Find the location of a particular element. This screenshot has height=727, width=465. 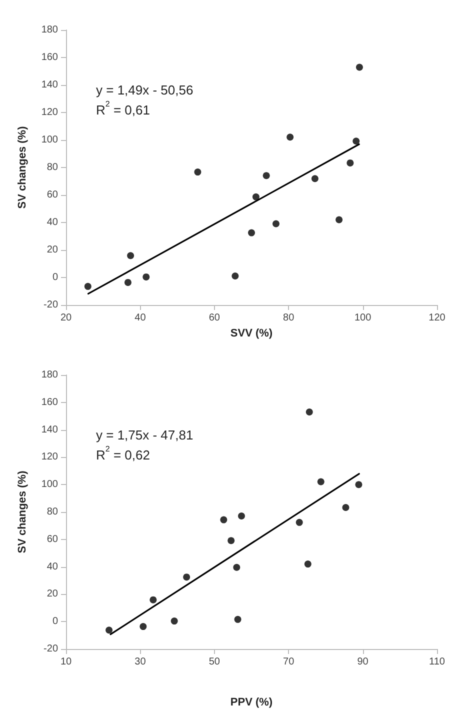

x-tick-label: 60 is located at coordinates (214, 318).